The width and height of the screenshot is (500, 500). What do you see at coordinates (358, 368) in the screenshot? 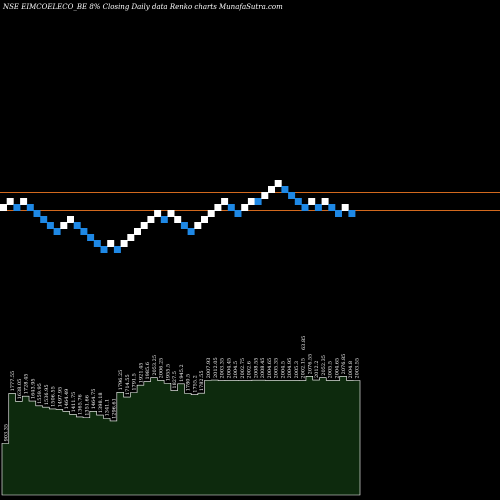
I see `volume-label: 2003.55` at bounding box center [358, 368].